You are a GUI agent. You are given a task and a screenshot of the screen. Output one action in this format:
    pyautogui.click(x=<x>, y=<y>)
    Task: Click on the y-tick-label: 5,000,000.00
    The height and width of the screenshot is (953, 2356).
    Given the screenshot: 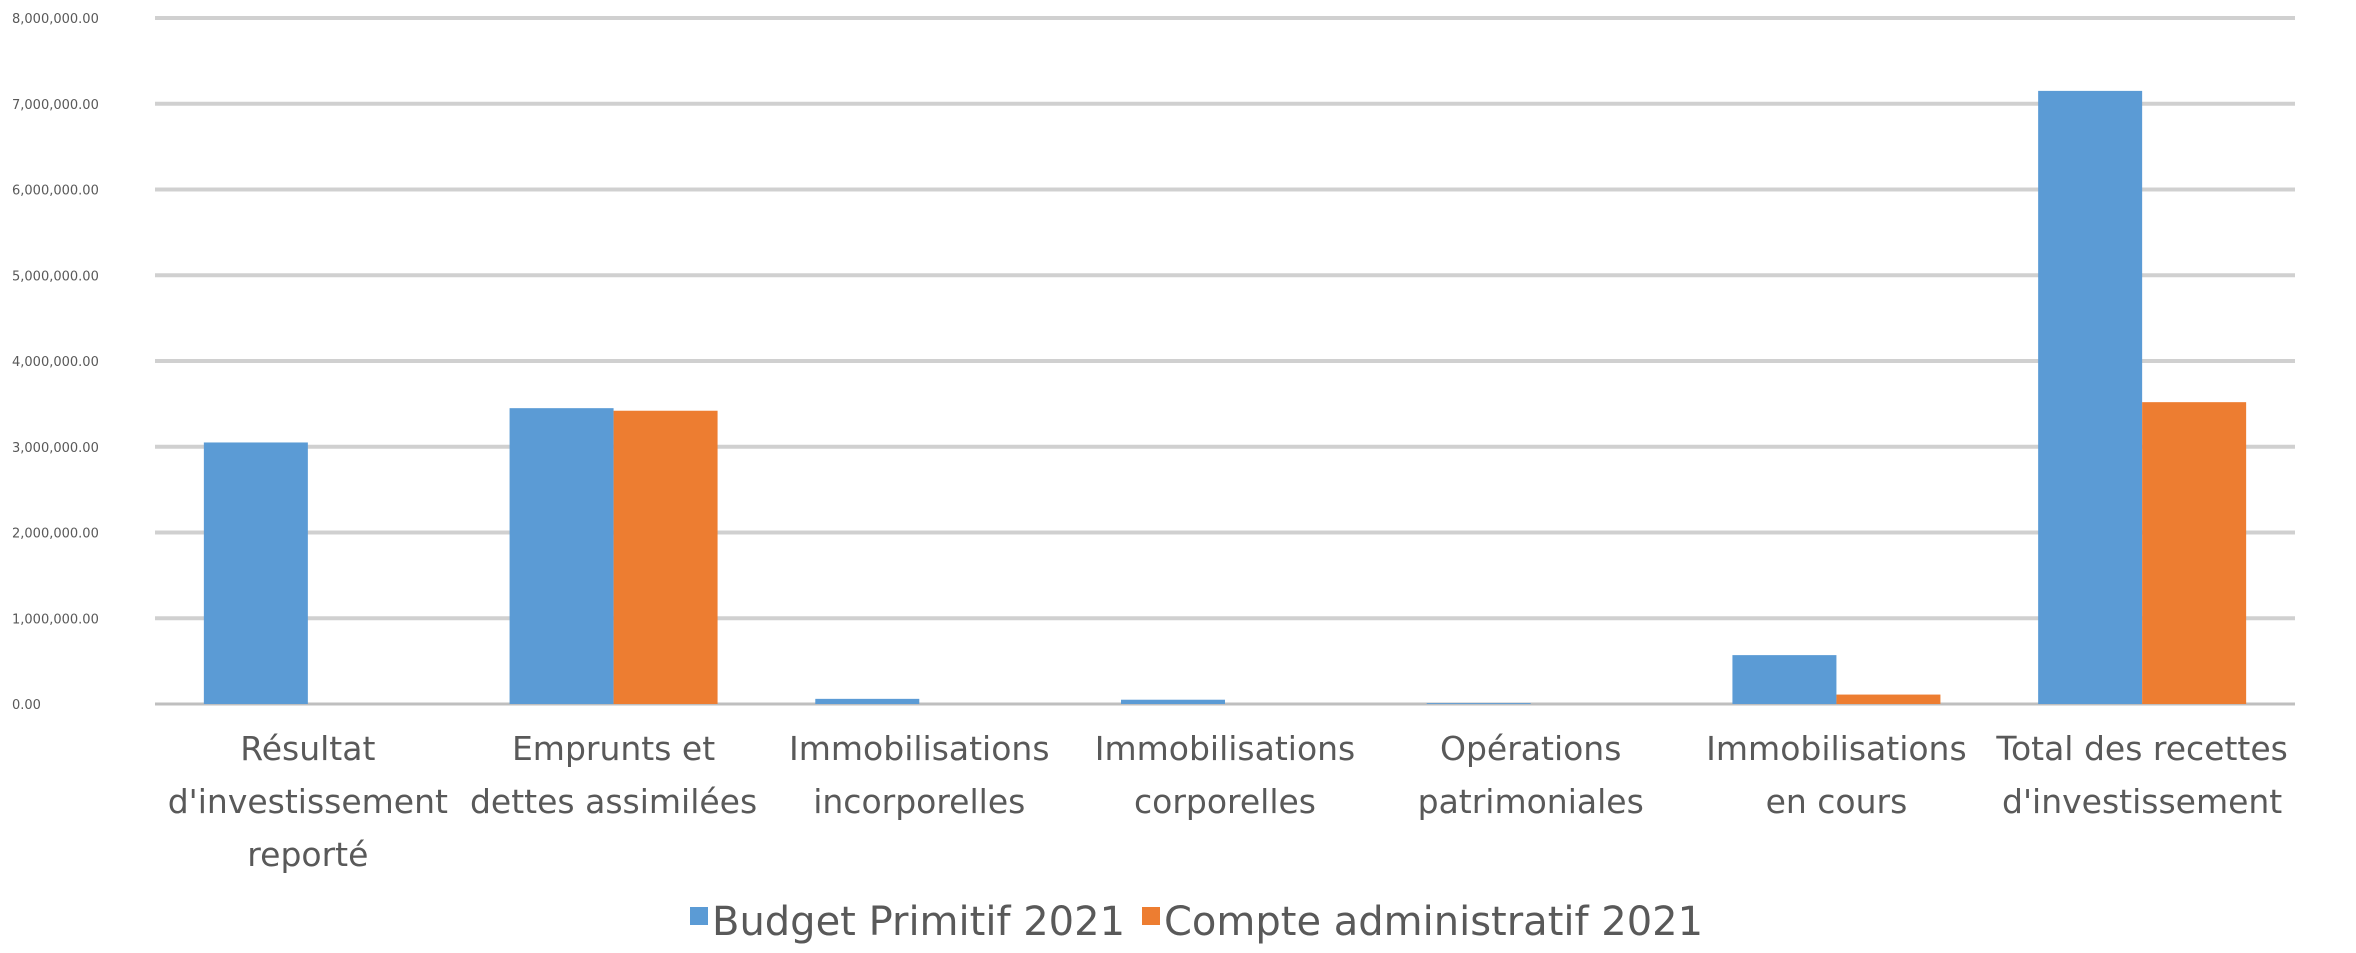 What is the action you would take?
    pyautogui.click(x=55, y=276)
    